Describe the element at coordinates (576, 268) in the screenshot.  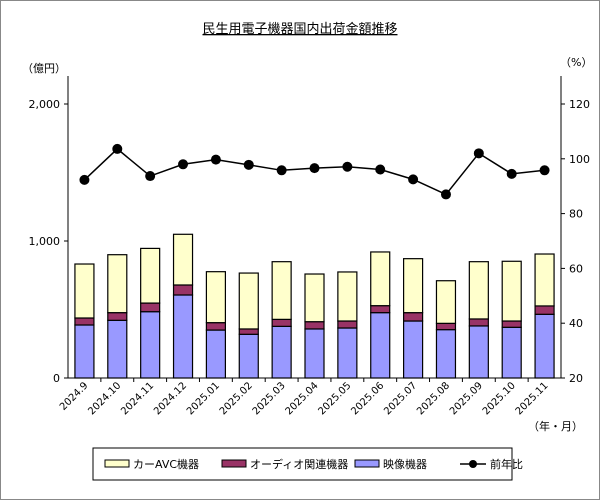
I see `y-right-tick-label: 60` at that location.